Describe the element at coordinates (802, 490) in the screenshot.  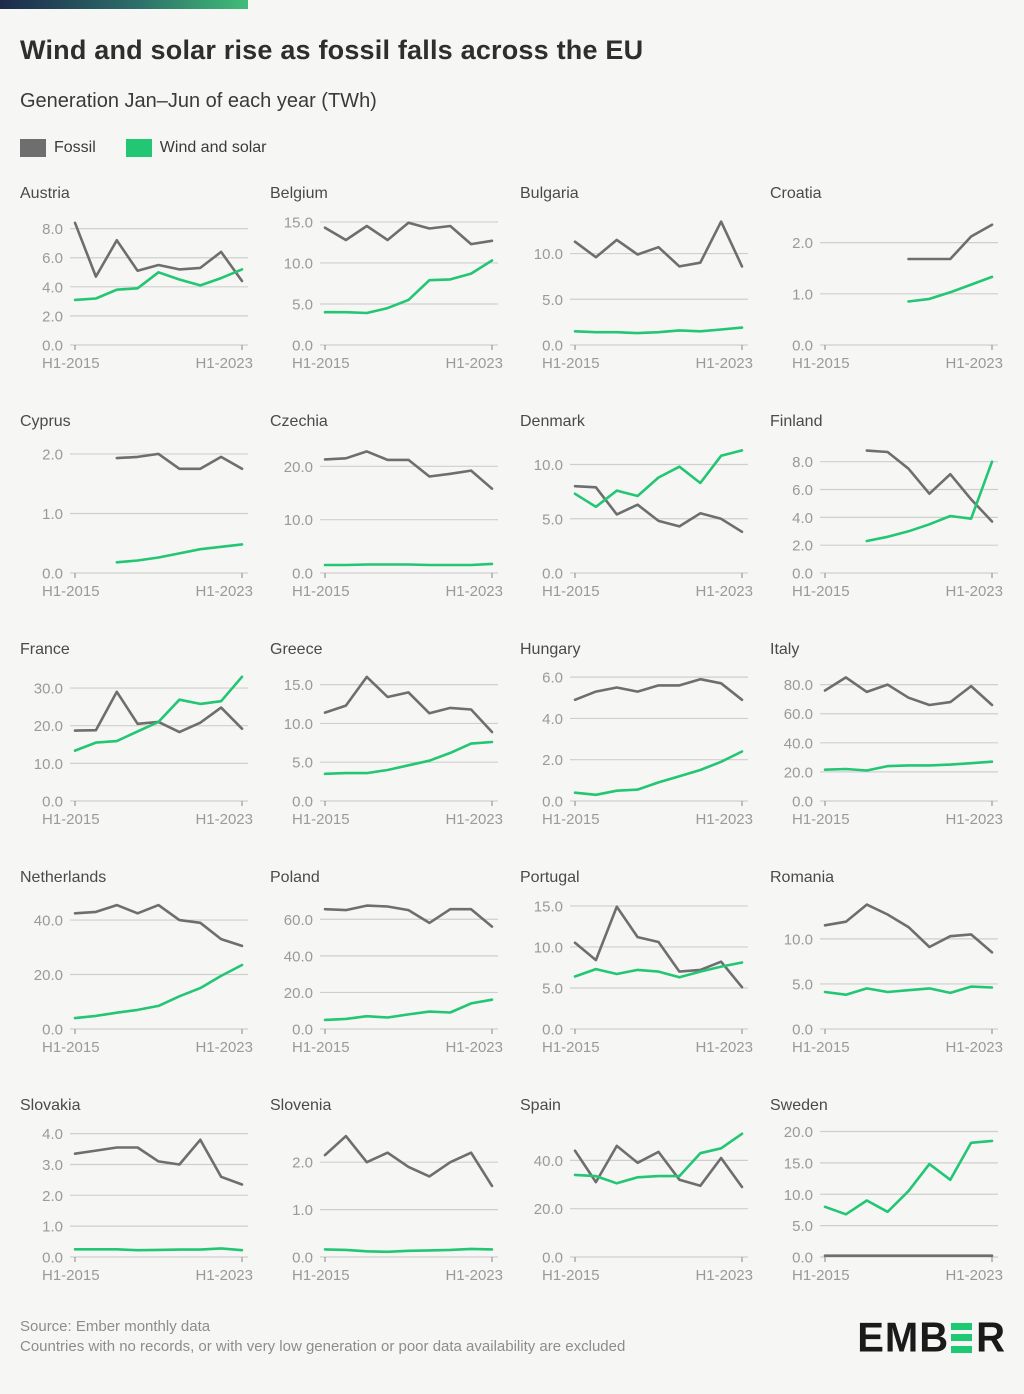
I see `y-tick-label: 6.0` at that location.